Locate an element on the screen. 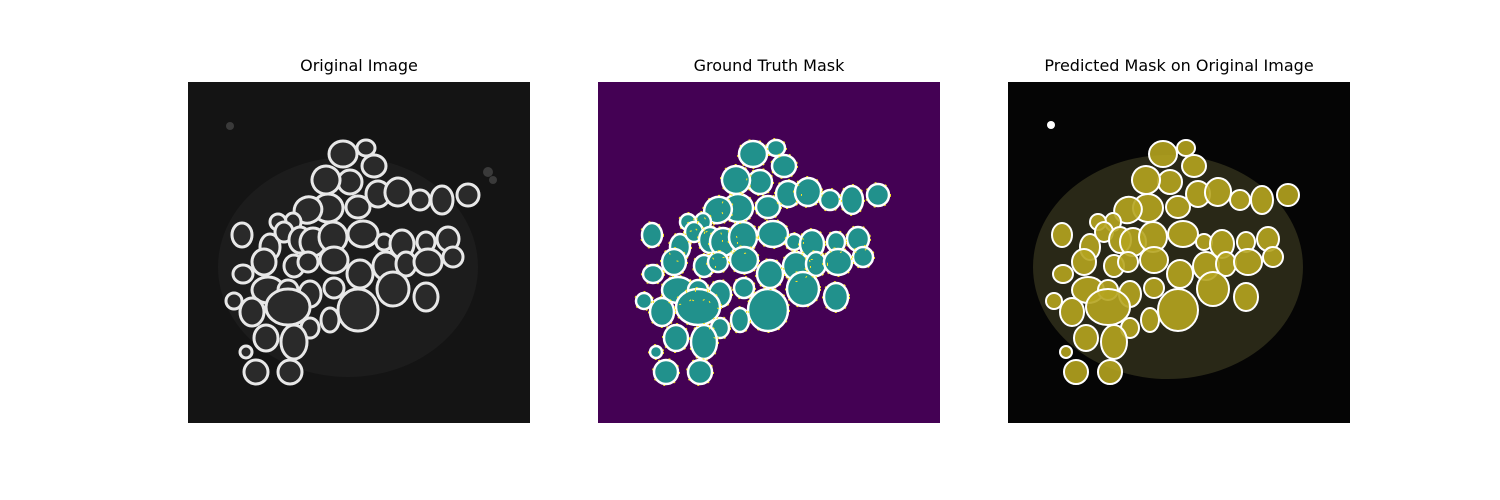 The image size is (1500, 500). panel-title: Ground Truth Mask is located at coordinates (769, 65).